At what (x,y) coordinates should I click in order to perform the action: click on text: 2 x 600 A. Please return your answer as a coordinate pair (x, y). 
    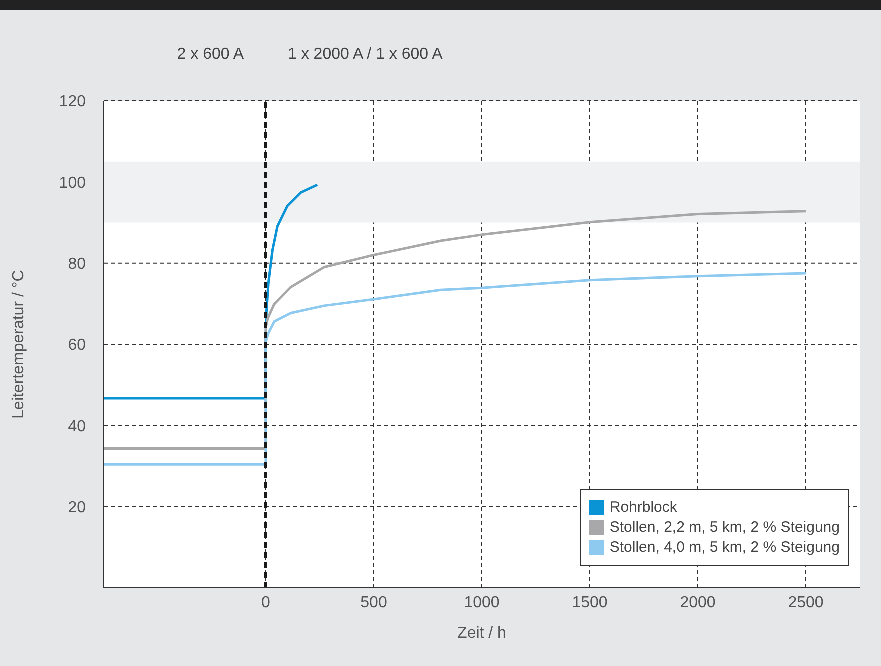
    Looking at the image, I should click on (210, 55).